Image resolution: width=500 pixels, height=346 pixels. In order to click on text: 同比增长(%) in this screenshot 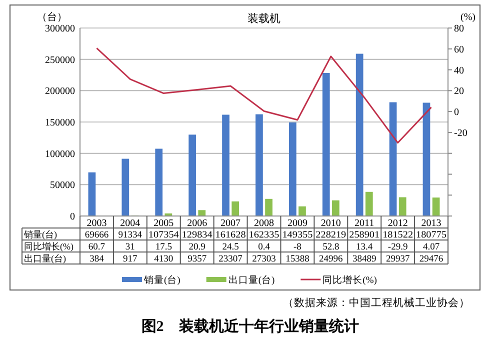, I will do `click(49, 247)`.